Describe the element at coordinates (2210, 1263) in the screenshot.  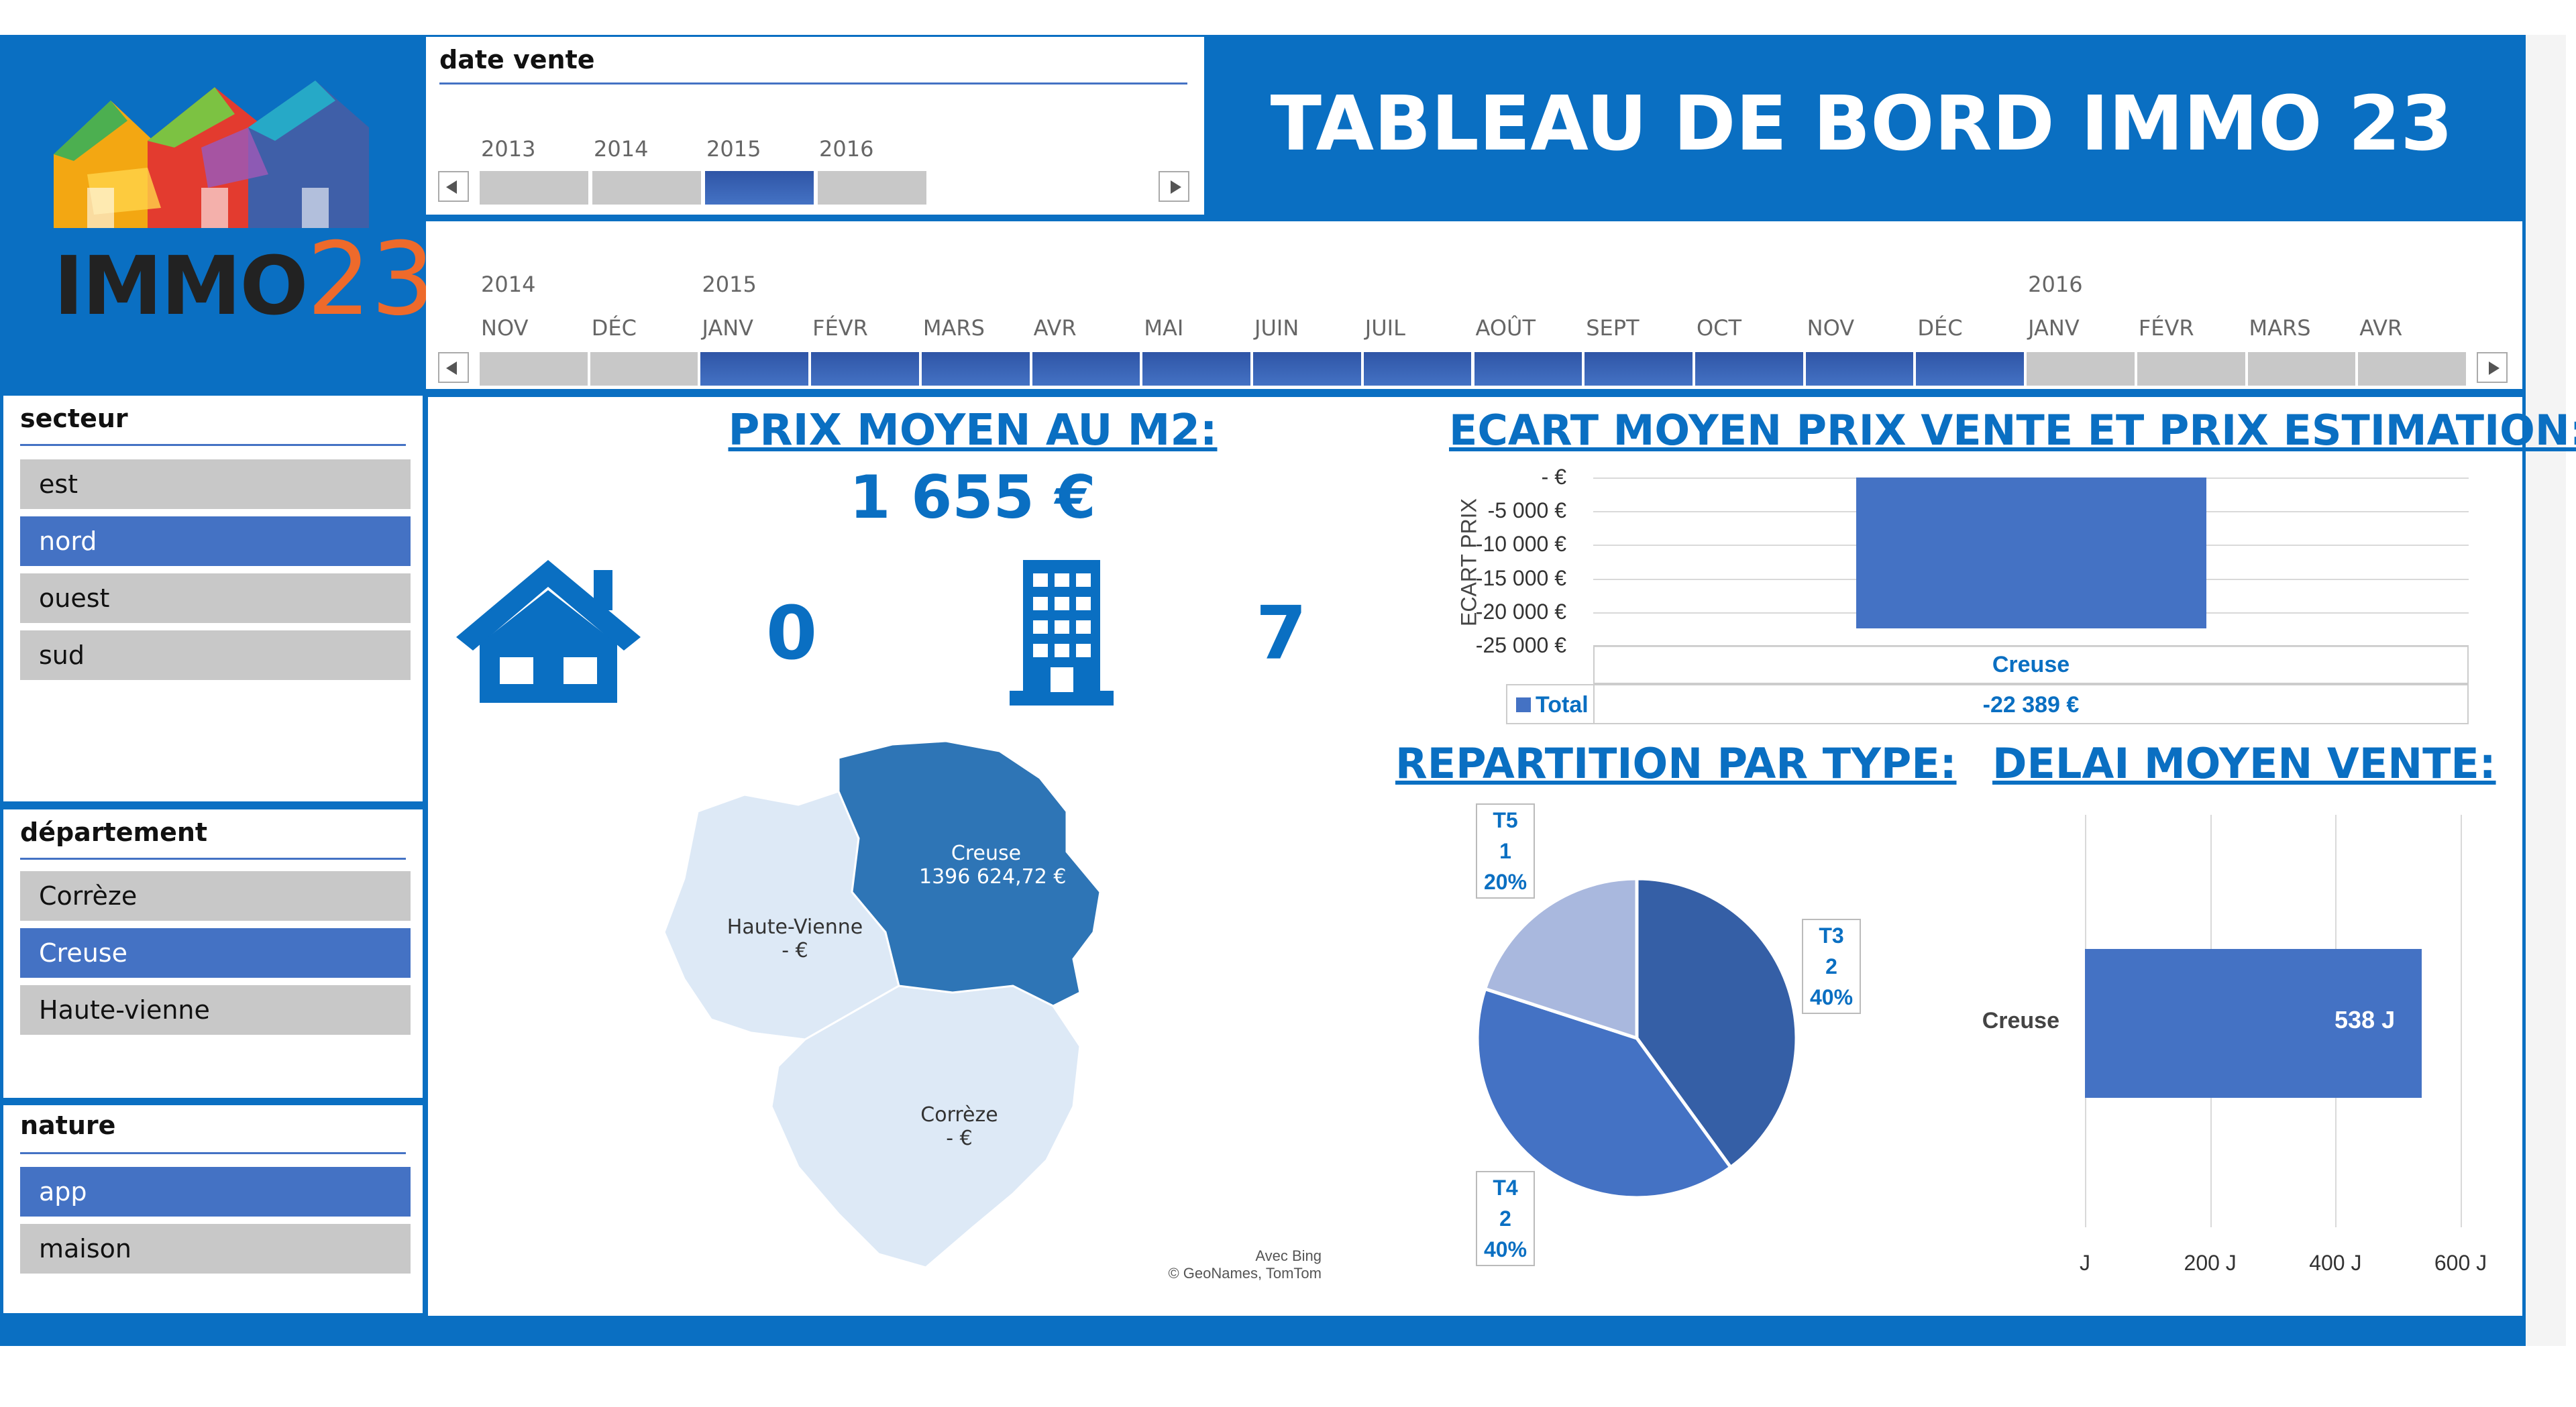
I see `delai-tick-label: 200 J` at that location.